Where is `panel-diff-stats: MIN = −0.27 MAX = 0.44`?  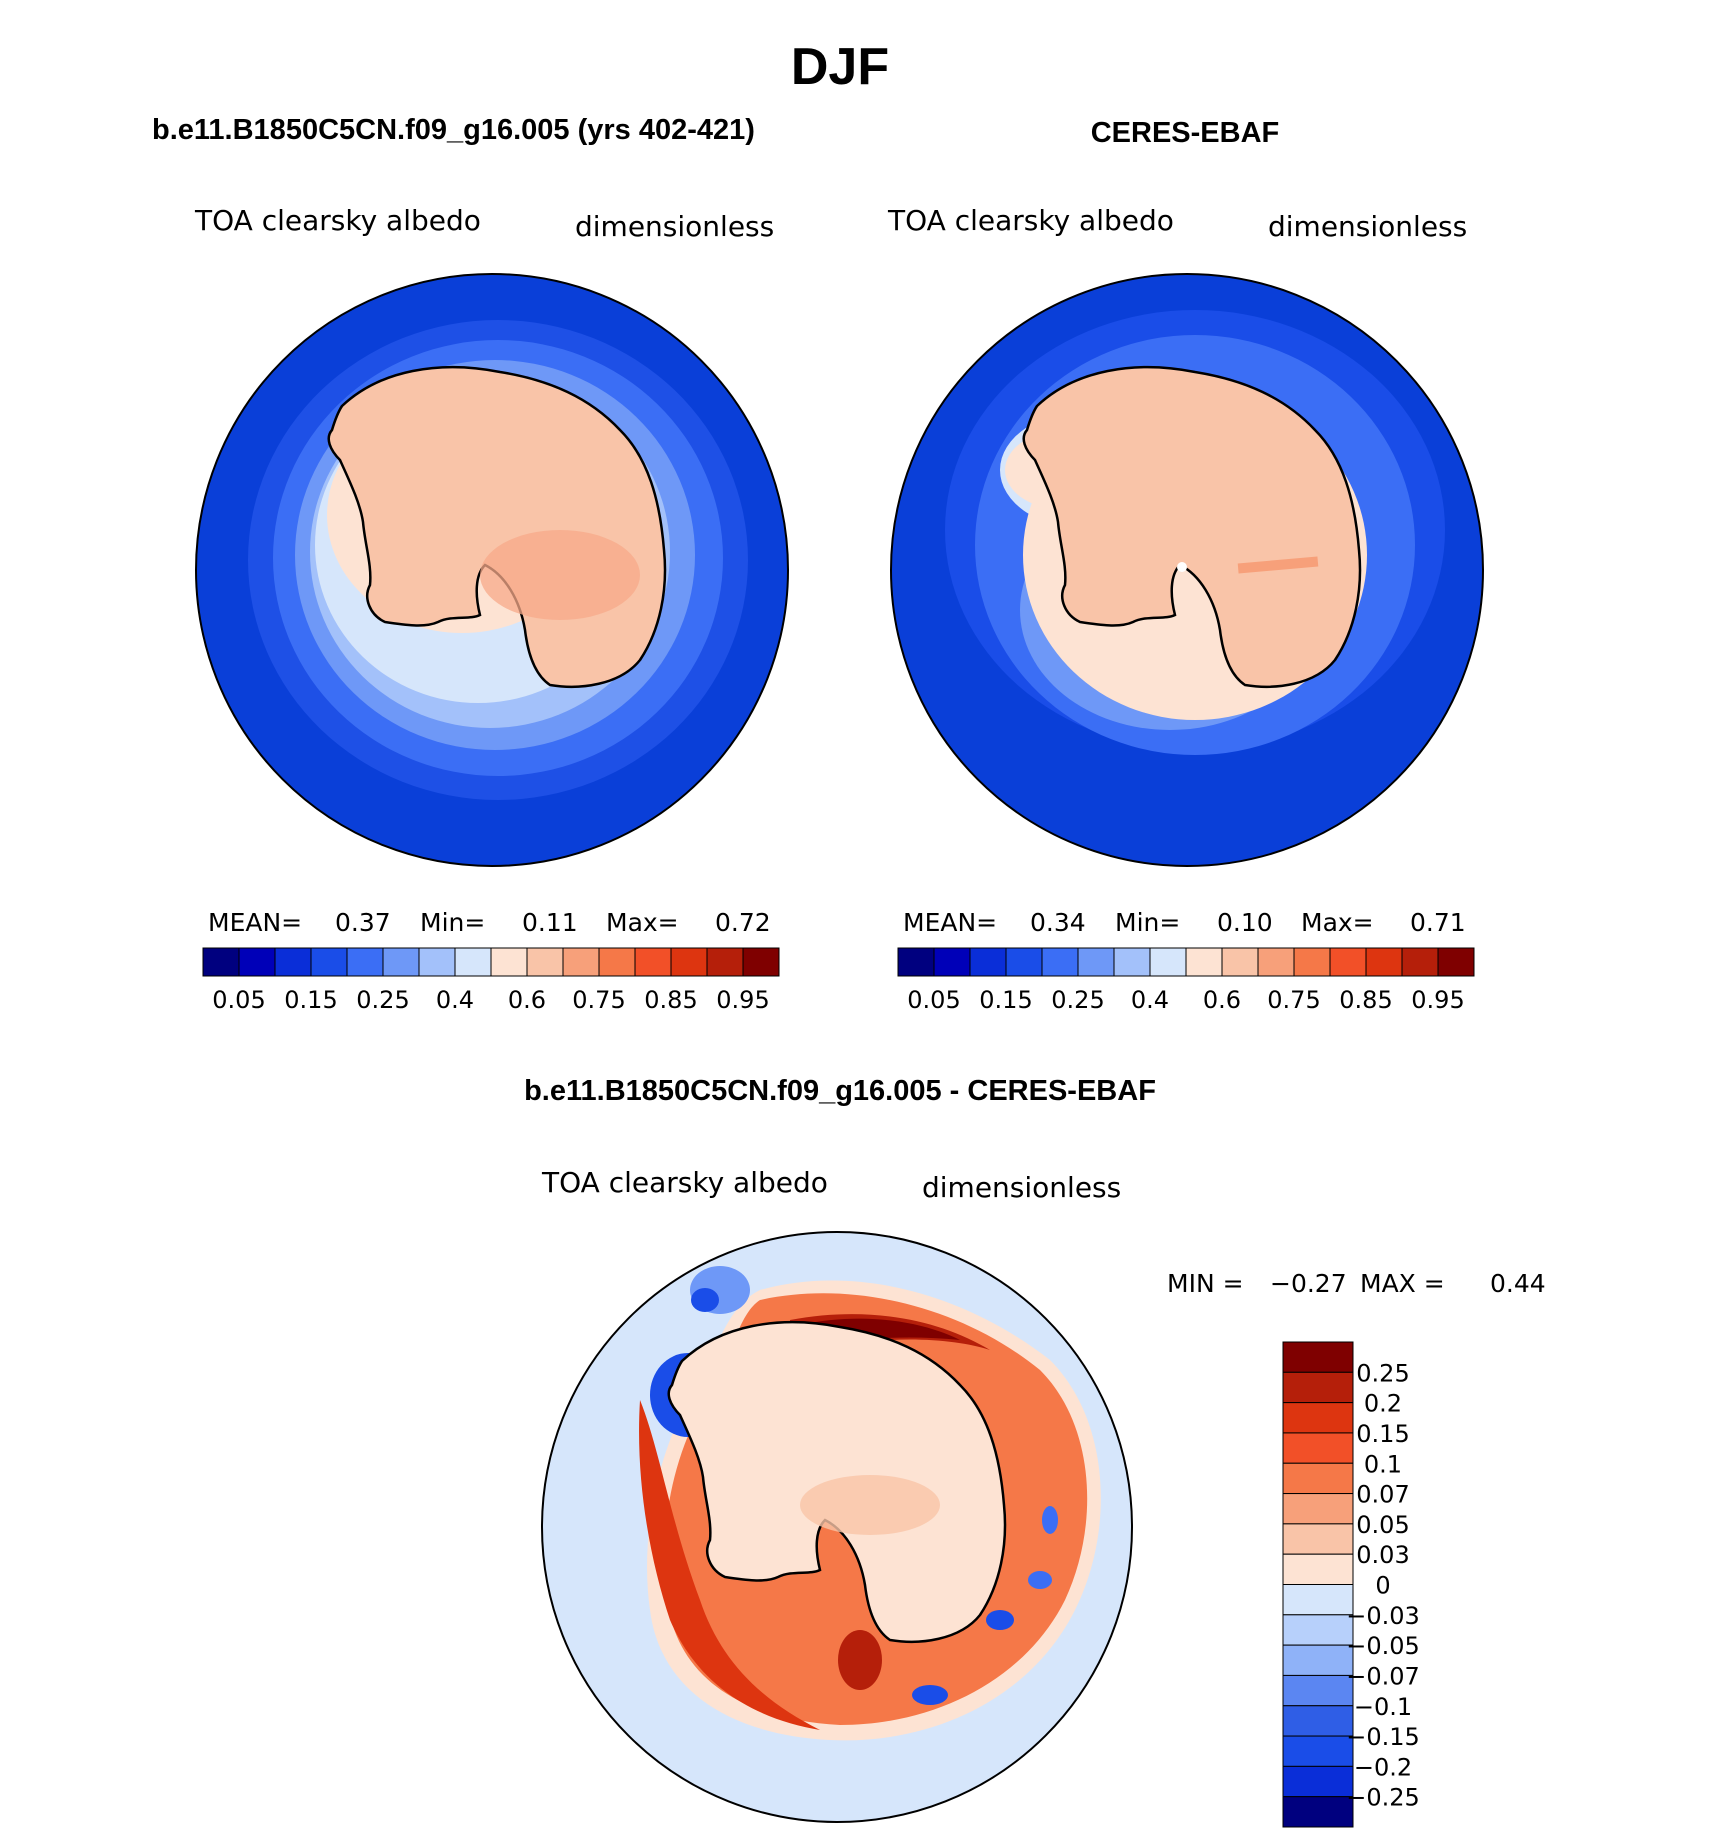 panel-diff-stats: MIN = −0.27 MAX = 0.44 is located at coordinates (1356, 1283).